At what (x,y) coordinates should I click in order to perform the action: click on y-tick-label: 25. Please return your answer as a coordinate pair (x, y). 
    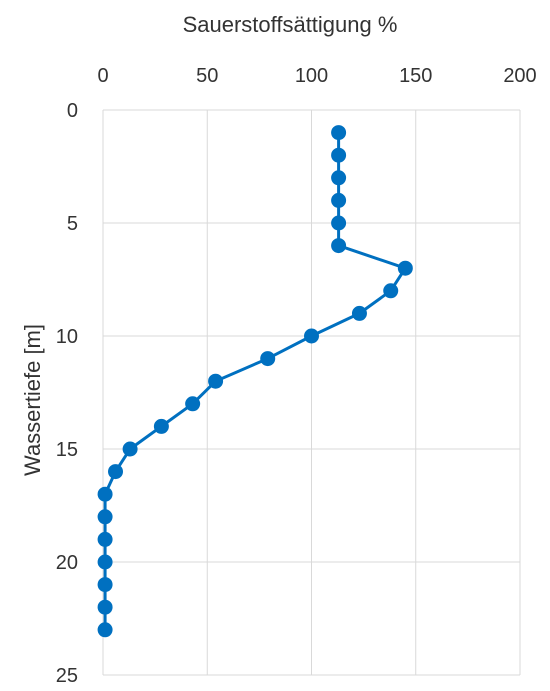
    Looking at the image, I should click on (67, 676).